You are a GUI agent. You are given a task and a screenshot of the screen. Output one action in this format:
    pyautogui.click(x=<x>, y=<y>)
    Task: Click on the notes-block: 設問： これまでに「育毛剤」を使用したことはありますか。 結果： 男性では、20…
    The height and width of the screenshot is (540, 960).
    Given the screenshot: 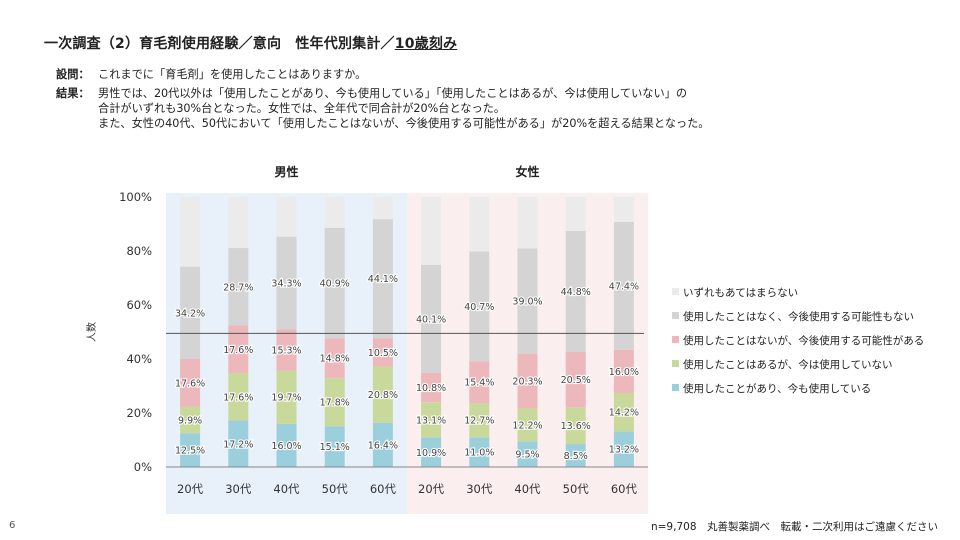 What is the action you would take?
    pyautogui.click(x=382, y=99)
    